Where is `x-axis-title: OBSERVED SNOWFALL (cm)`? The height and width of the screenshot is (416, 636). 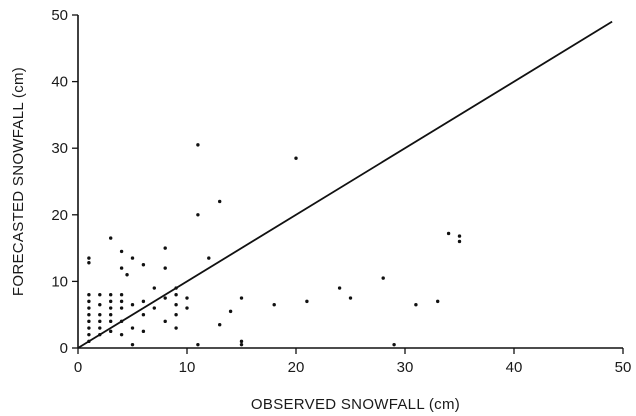
x-axis-title: OBSERVED SNOWFALL (cm) is located at coordinates (355, 404).